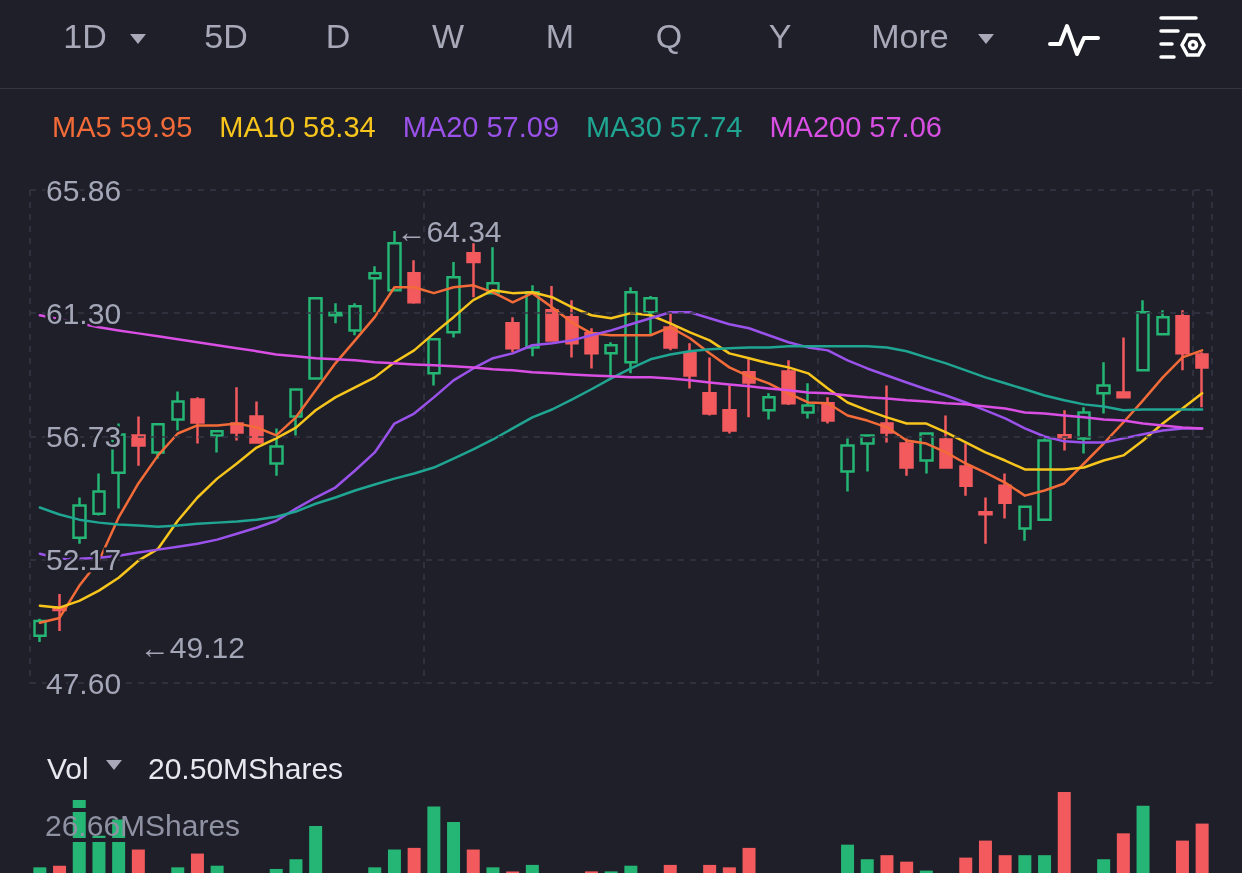  Describe the element at coordinates (664, 126) in the screenshot. I see `text: MA30 57.74` at that location.